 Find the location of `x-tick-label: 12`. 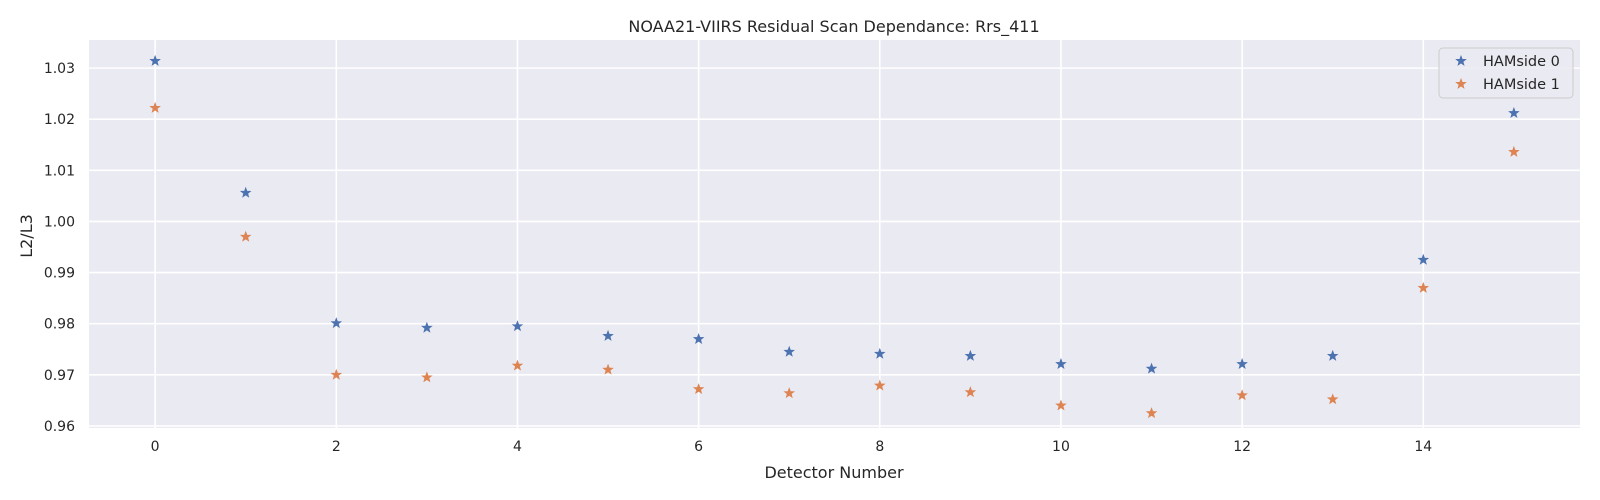

x-tick-label: 12 is located at coordinates (1242, 447).